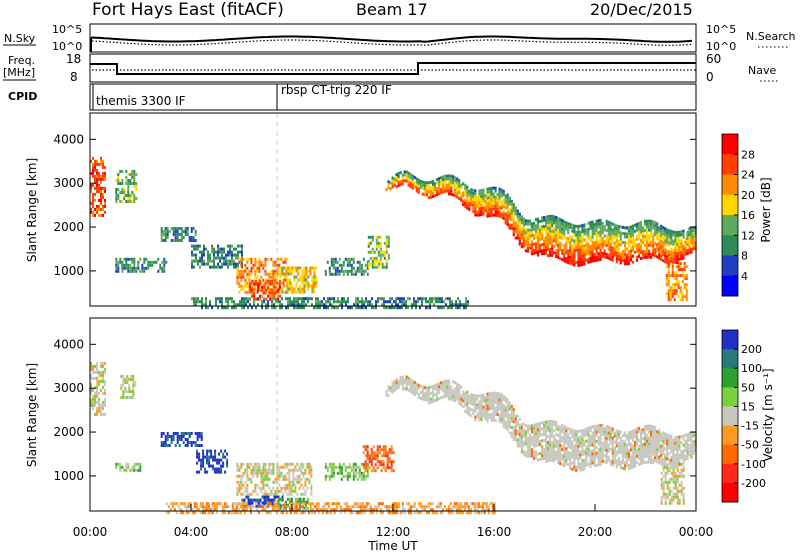  What do you see at coordinates (392, 9) in the screenshot?
I see `beam-label: Beam 17` at bounding box center [392, 9].